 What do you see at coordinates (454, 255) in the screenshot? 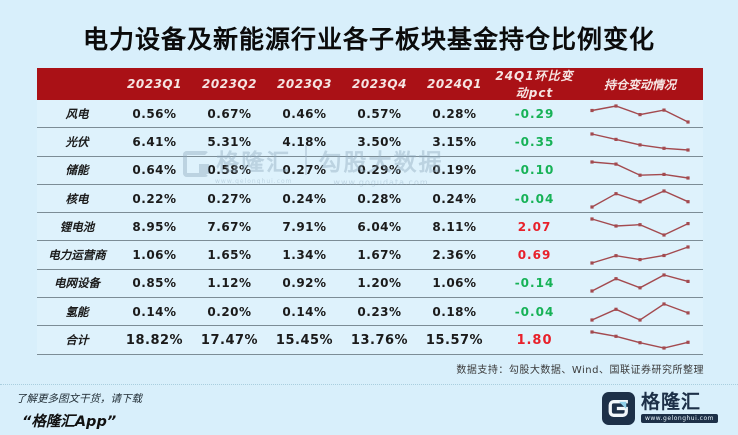
I see `holding-value: 2.36%` at bounding box center [454, 255].